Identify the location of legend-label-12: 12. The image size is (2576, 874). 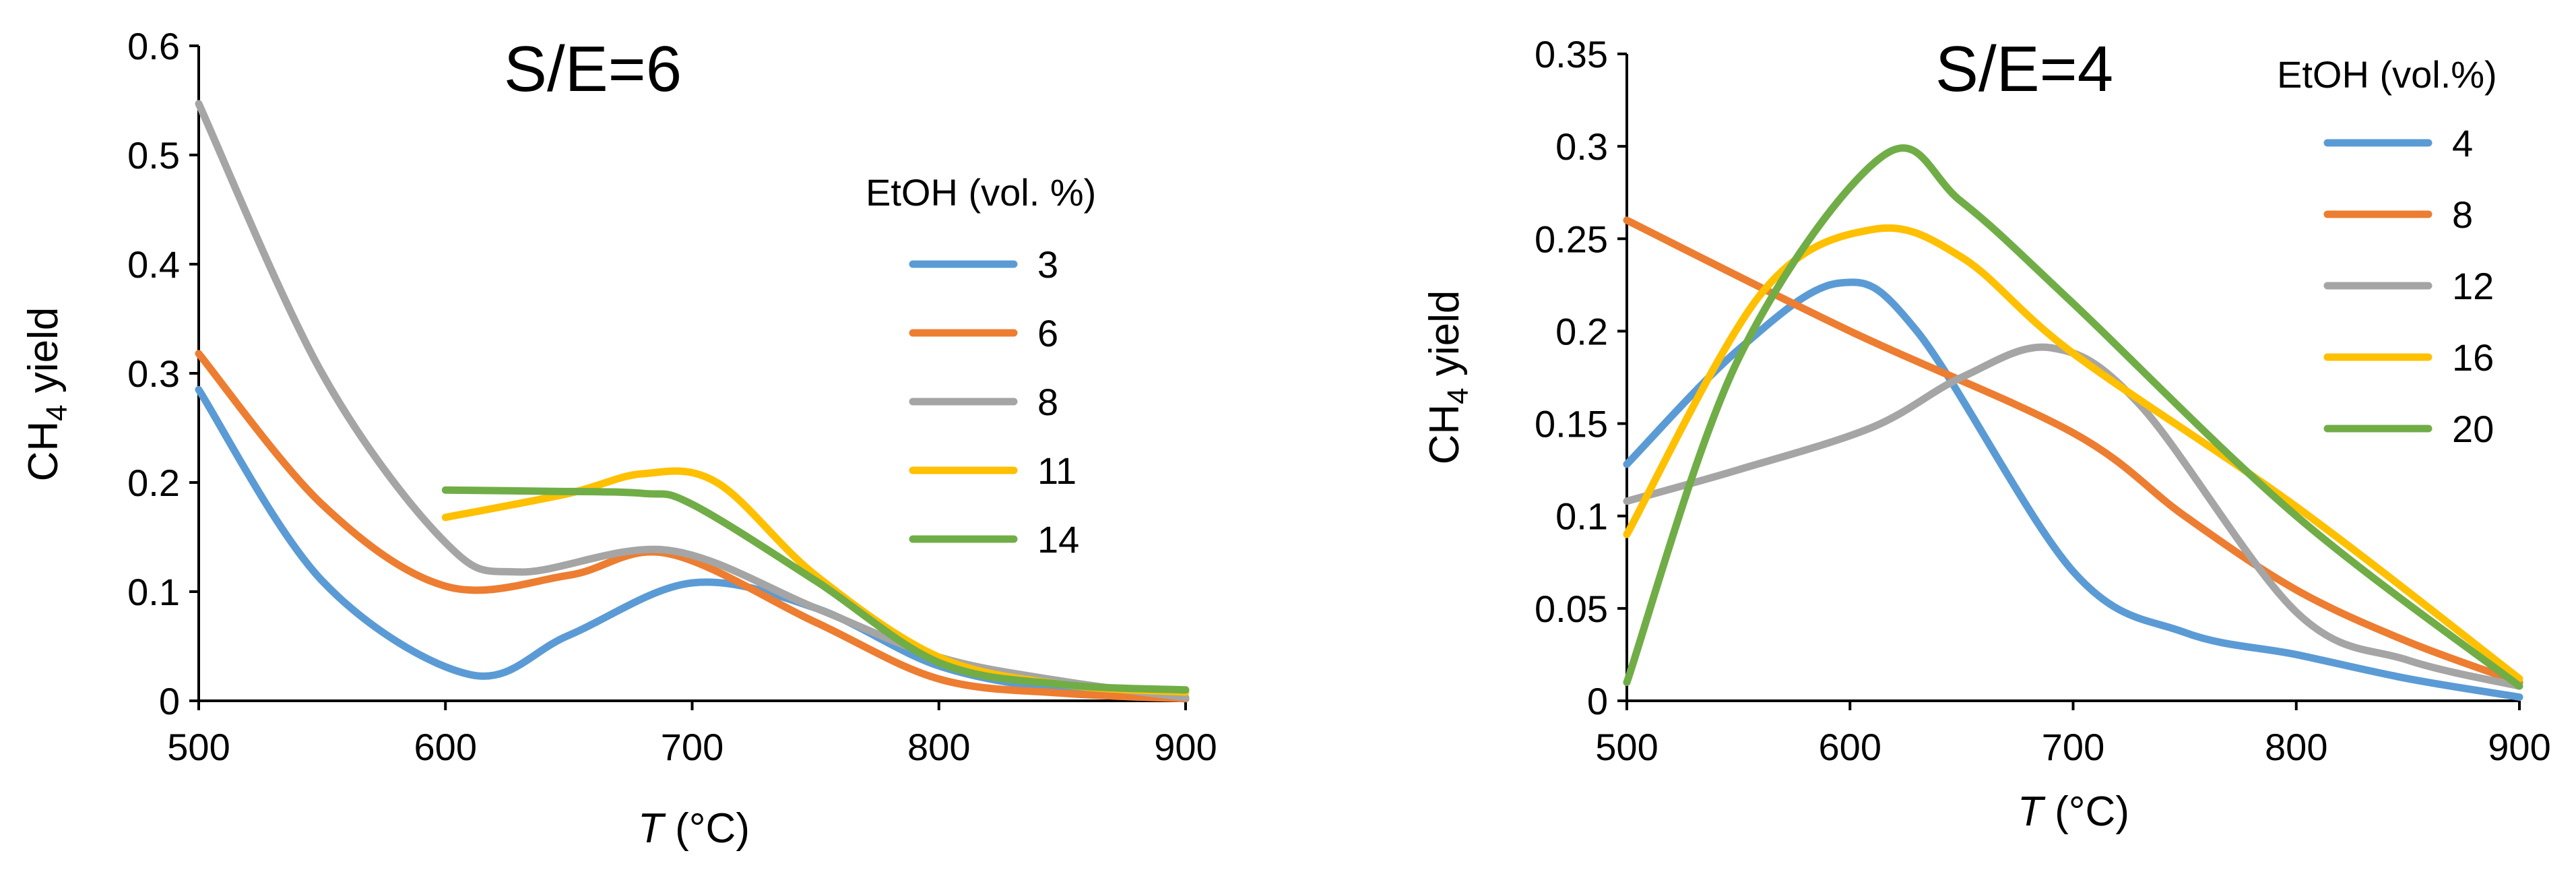
(2473, 286).